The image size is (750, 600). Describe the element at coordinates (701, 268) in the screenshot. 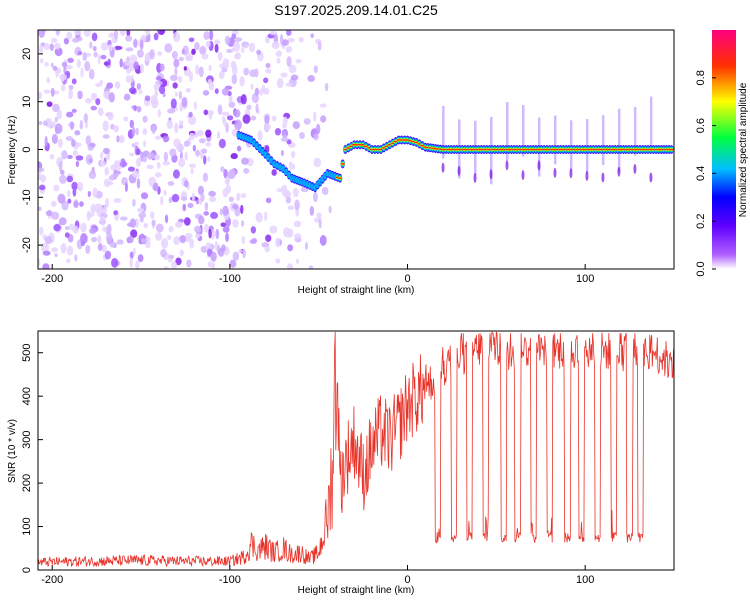

I see `colorbar-tick-label: 0.0` at that location.